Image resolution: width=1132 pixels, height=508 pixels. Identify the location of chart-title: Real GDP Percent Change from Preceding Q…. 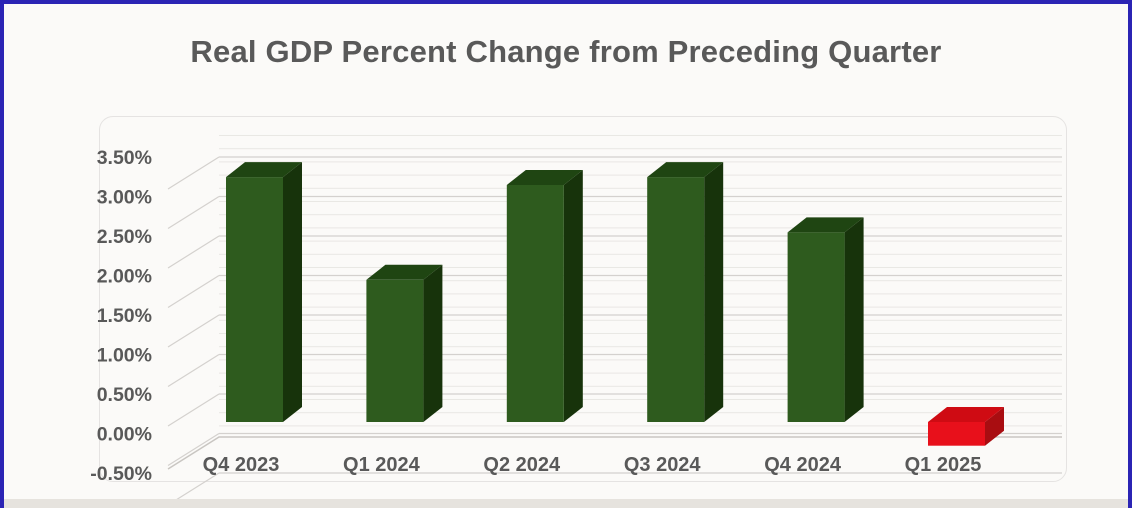
(566, 51).